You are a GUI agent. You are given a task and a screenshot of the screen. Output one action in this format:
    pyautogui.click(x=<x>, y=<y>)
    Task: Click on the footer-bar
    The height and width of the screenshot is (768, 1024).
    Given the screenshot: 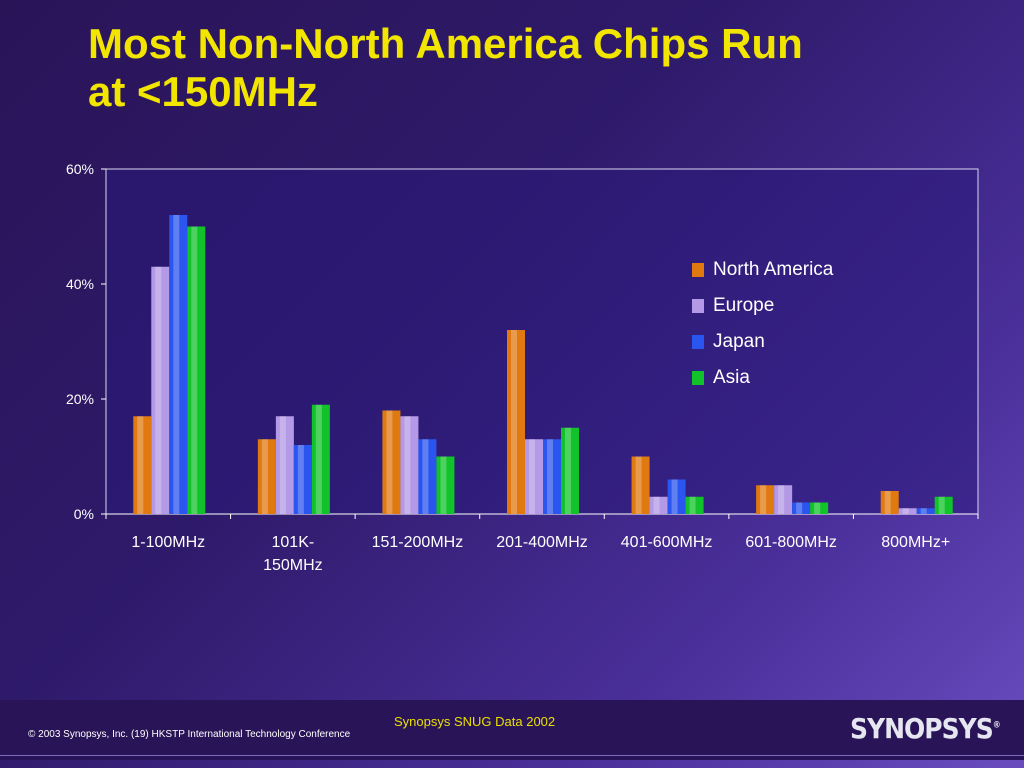 What is the action you would take?
    pyautogui.click(x=512, y=730)
    